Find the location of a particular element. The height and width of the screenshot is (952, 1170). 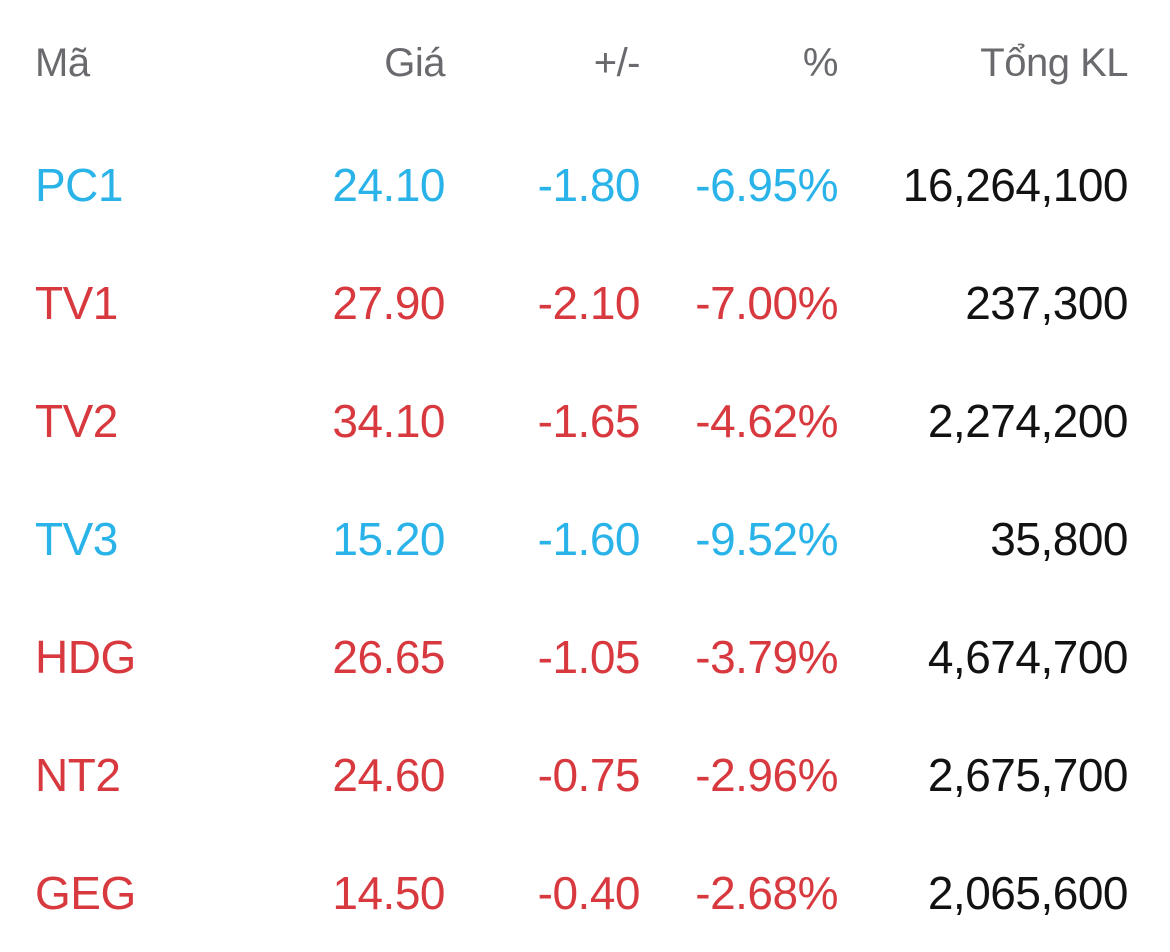

change-cell: -1.65 is located at coordinates (589, 421).